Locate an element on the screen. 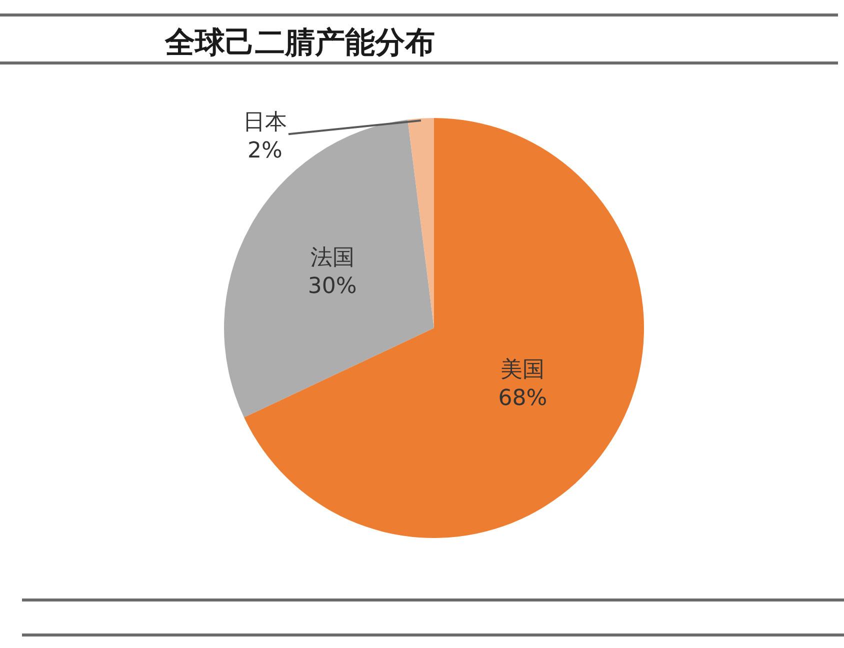 Image resolution: width=844 pixels, height=648 pixels. slice-label: 法国 is located at coordinates (332, 257).